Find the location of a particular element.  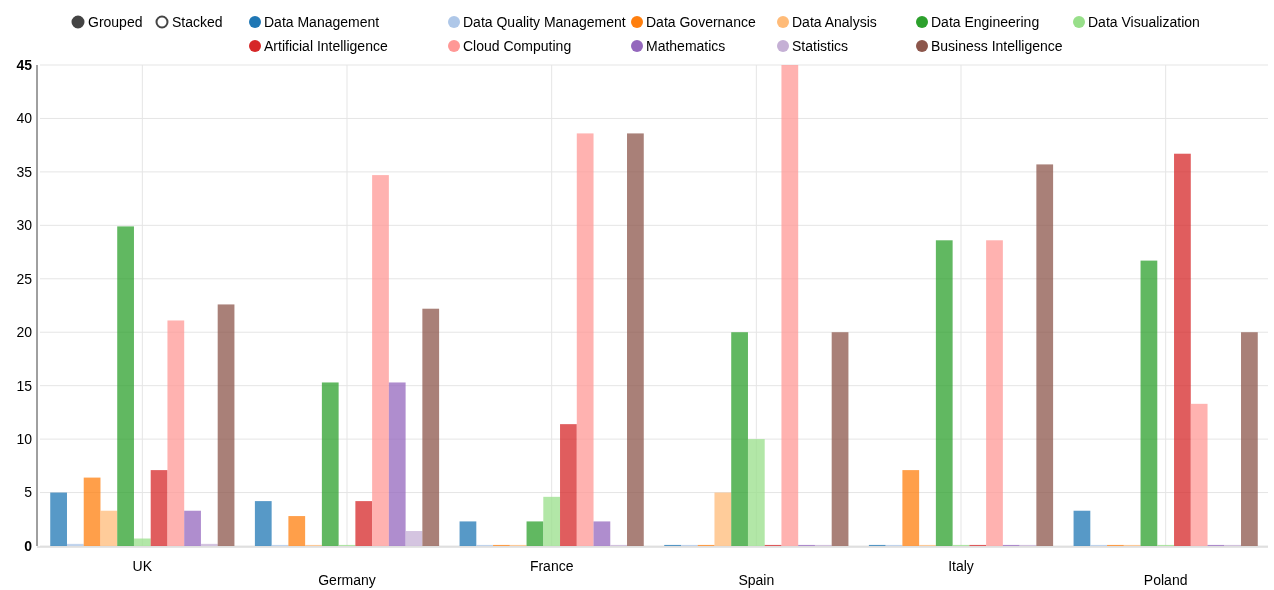

x-tick-label: UK is located at coordinates (142, 565).